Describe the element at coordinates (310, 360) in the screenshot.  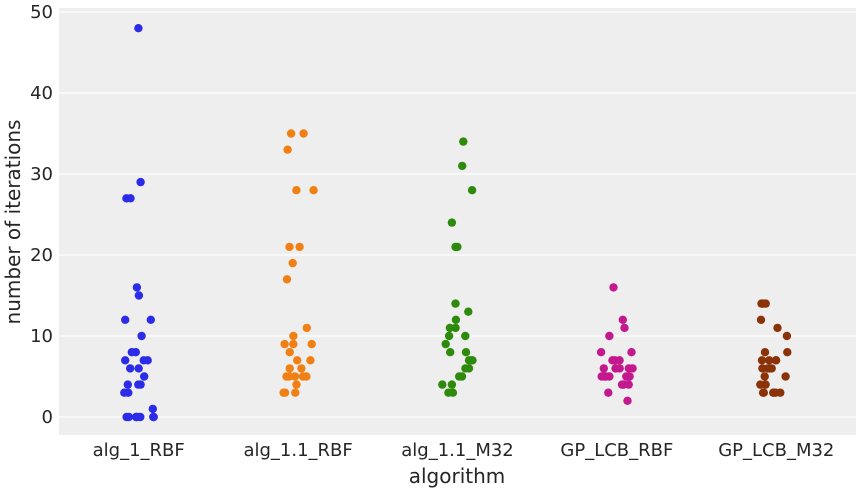
I see `data-point-alg_1.1_RBF-15` at that location.